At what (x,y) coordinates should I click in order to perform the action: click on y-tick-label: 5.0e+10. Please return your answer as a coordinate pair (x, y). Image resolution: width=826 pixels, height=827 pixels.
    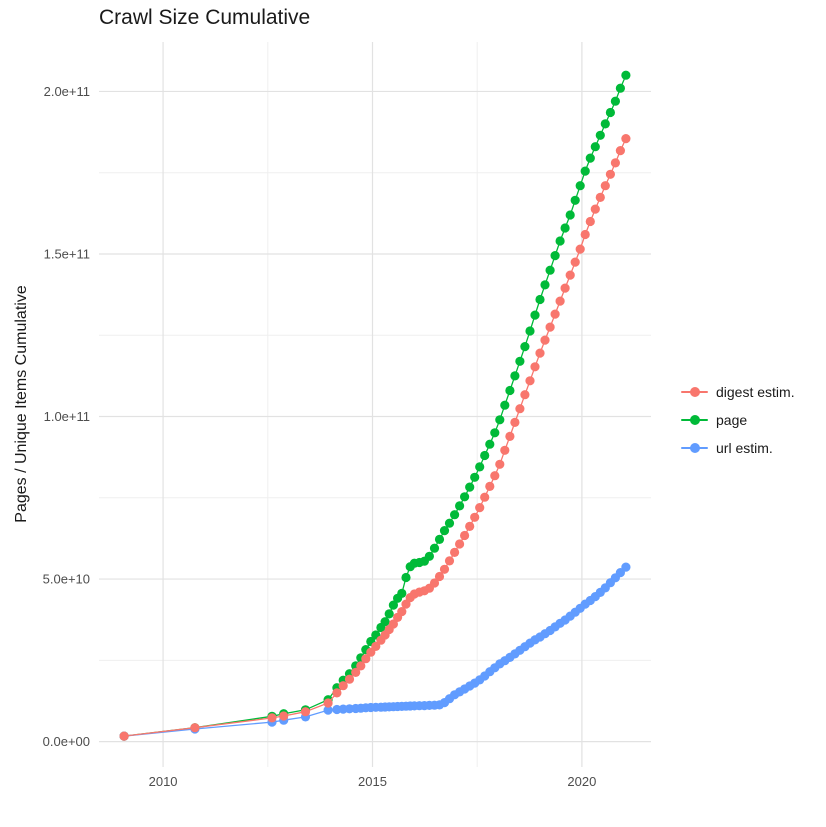
    Looking at the image, I should click on (66, 579).